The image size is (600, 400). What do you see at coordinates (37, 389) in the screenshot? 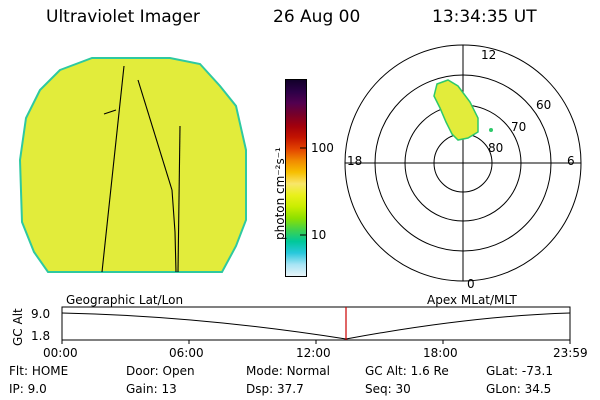
I see `status-value: 9.0` at bounding box center [37, 389].